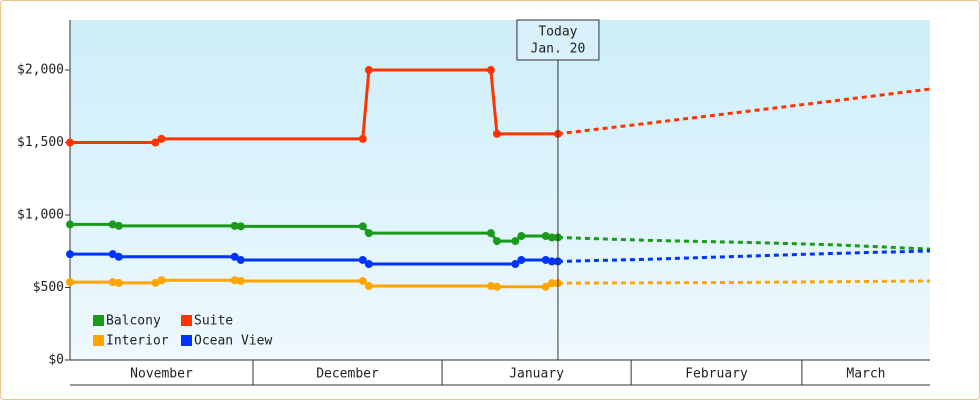 This screenshot has width=980, height=400. Describe the element at coordinates (557, 32) in the screenshot. I see `today-label: Today` at that location.